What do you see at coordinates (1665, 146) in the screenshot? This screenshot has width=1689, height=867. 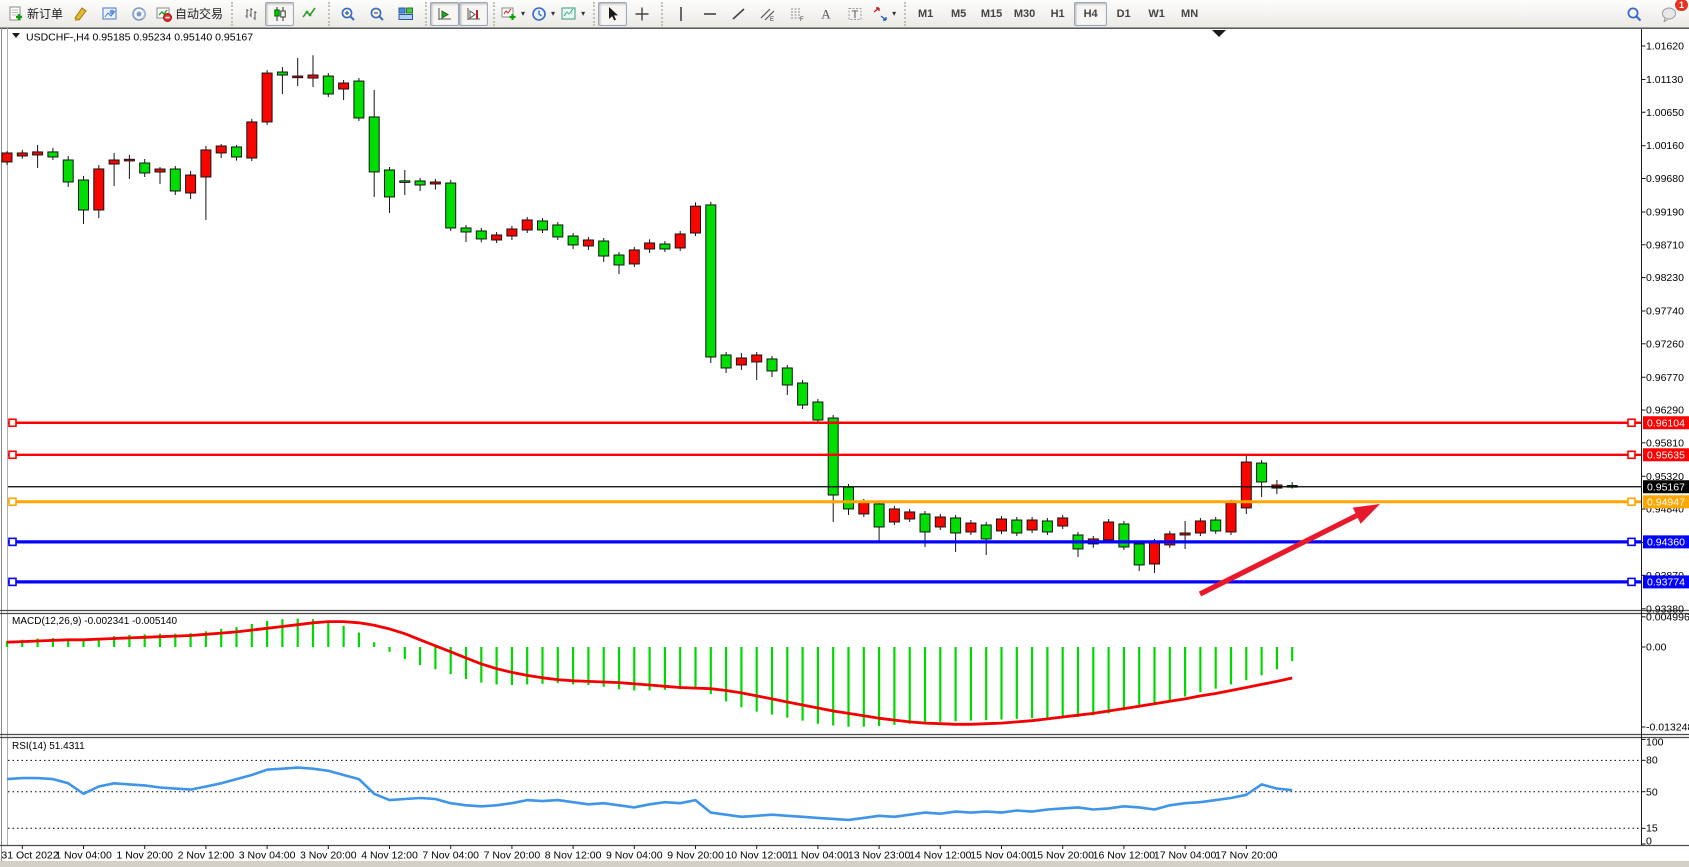 I see `svg-text: 1.00160` at bounding box center [1665, 146].